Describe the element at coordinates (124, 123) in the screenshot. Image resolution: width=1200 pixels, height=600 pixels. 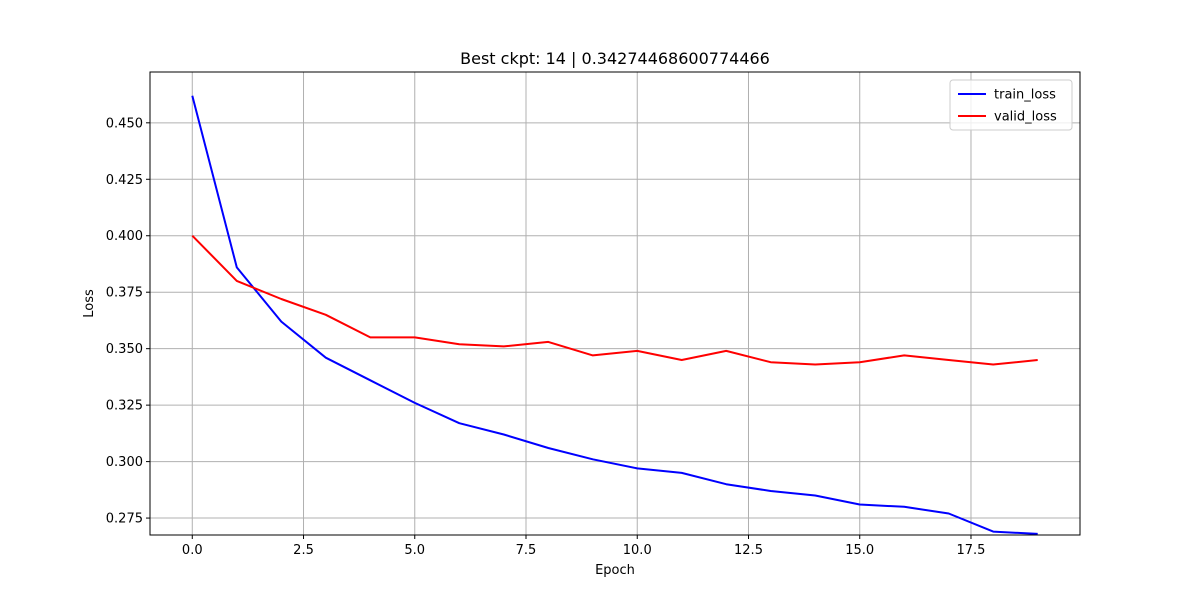
I see `y-tick-label: 0.450` at that location.